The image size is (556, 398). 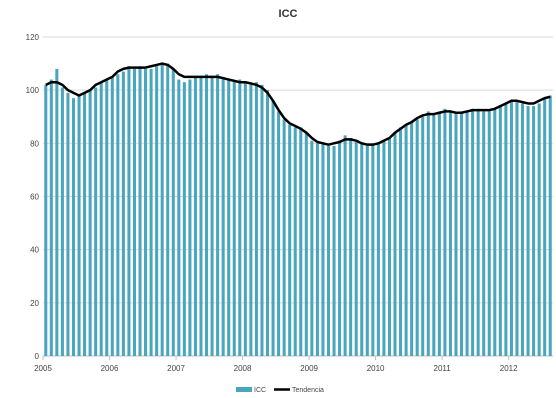 What do you see at coordinates (43, 368) in the screenshot?
I see `x-tick-label: 2005` at bounding box center [43, 368].